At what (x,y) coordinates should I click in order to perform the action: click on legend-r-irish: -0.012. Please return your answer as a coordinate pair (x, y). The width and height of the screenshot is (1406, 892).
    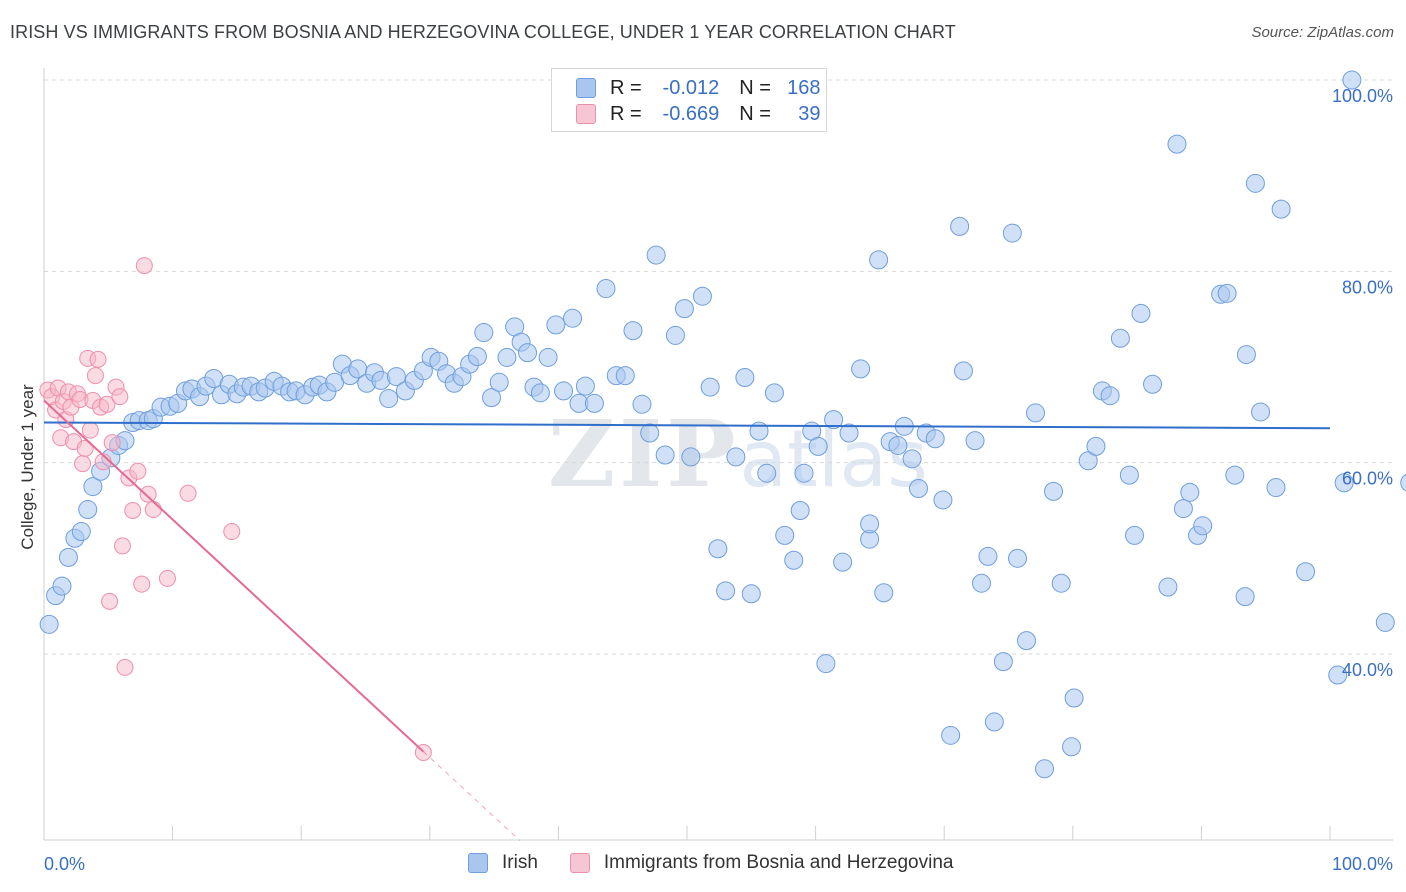
    Looking at the image, I should click on (691, 87).